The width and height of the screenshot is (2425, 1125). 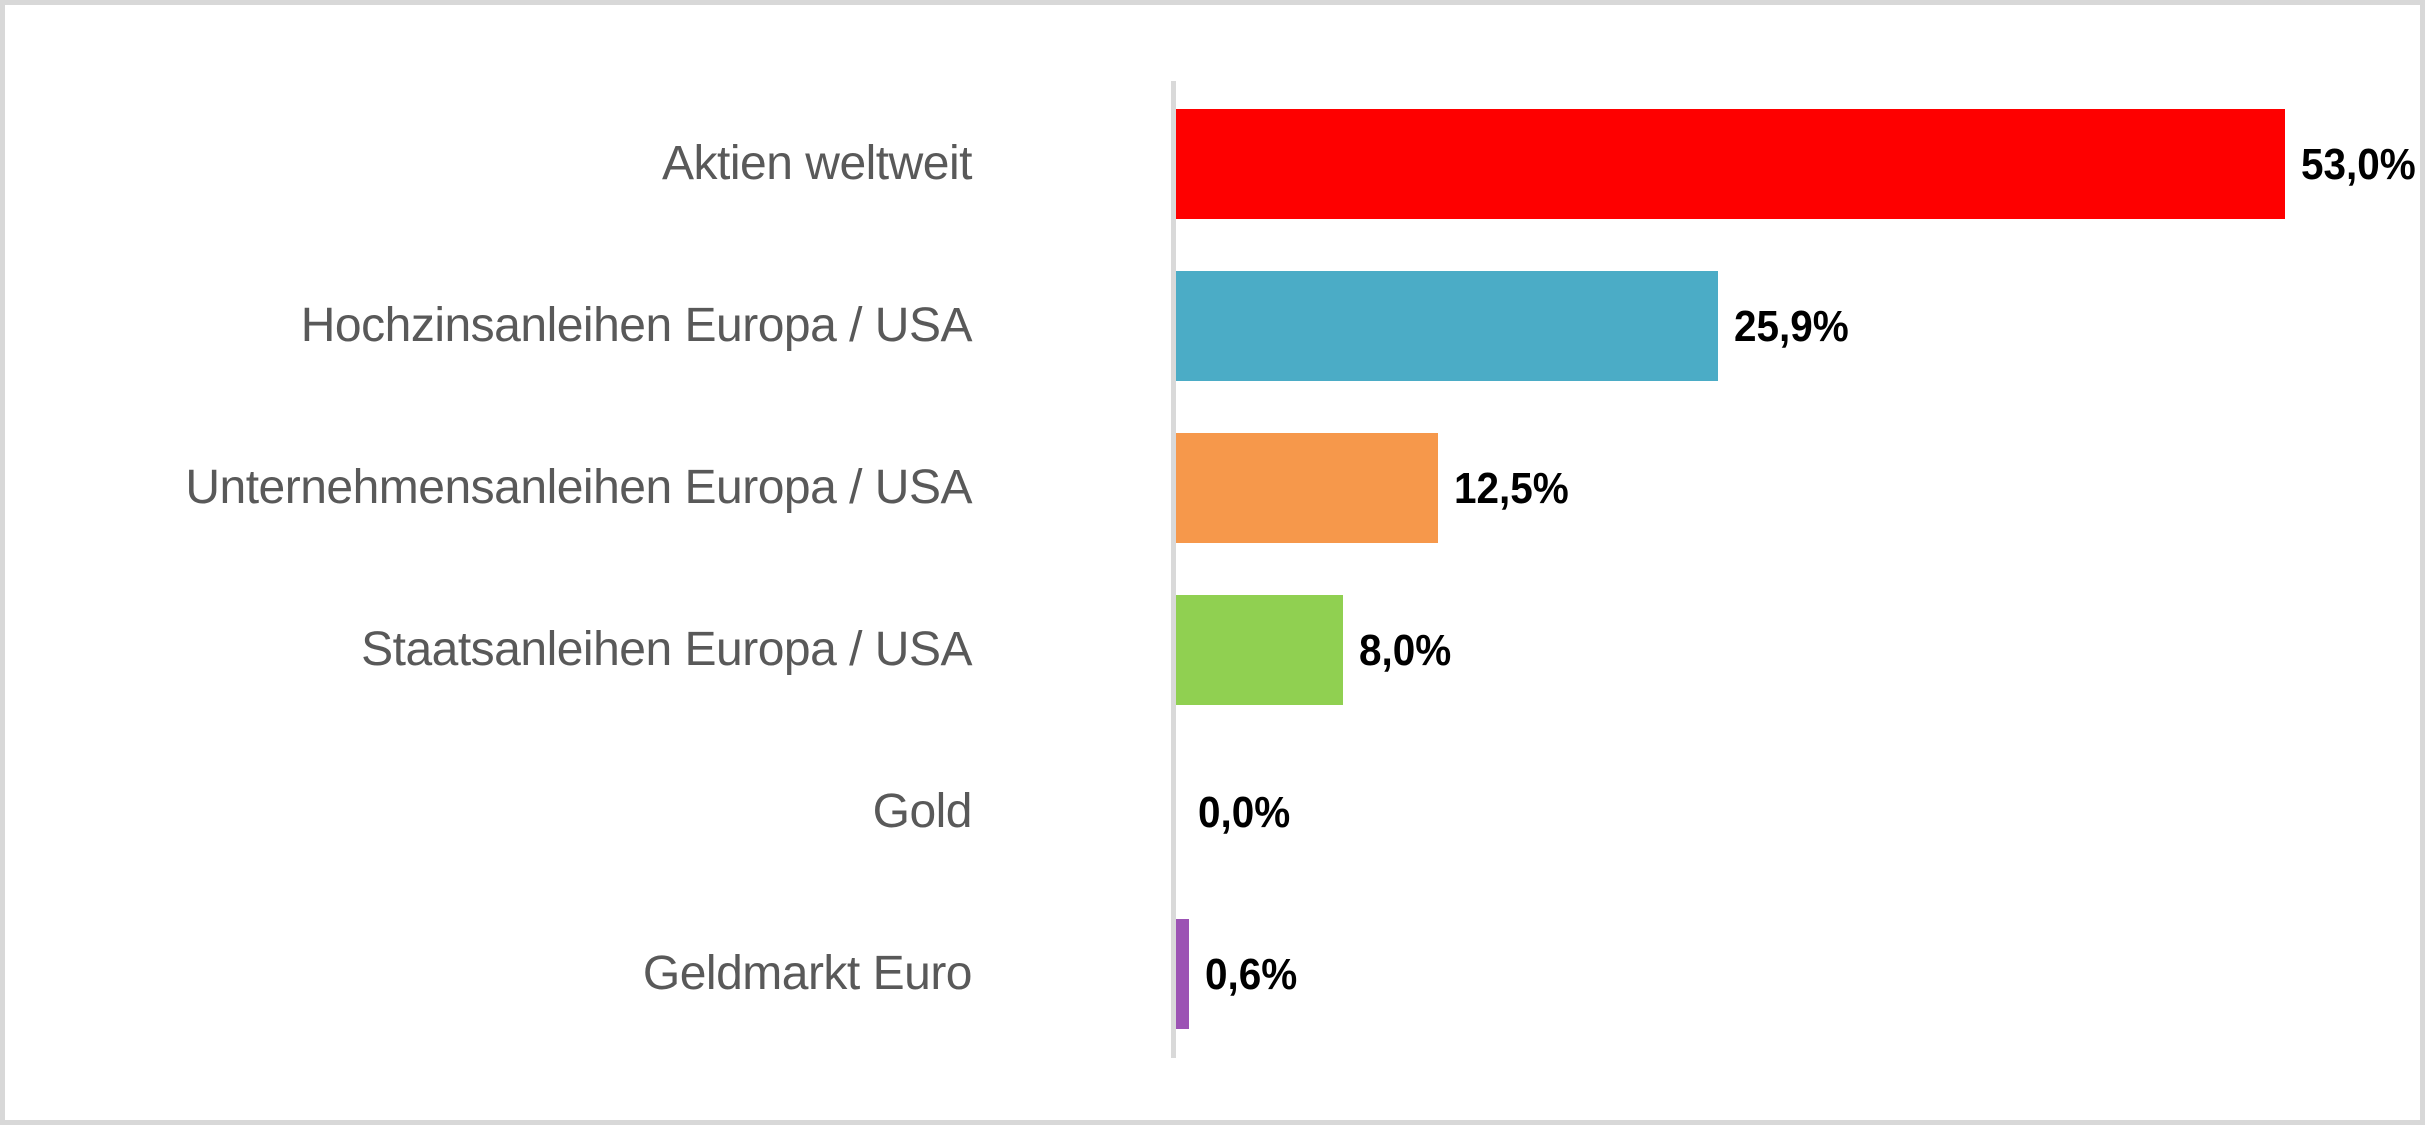 What do you see at coordinates (1791, 326) in the screenshot?
I see `value-label: 25,9%` at bounding box center [1791, 326].